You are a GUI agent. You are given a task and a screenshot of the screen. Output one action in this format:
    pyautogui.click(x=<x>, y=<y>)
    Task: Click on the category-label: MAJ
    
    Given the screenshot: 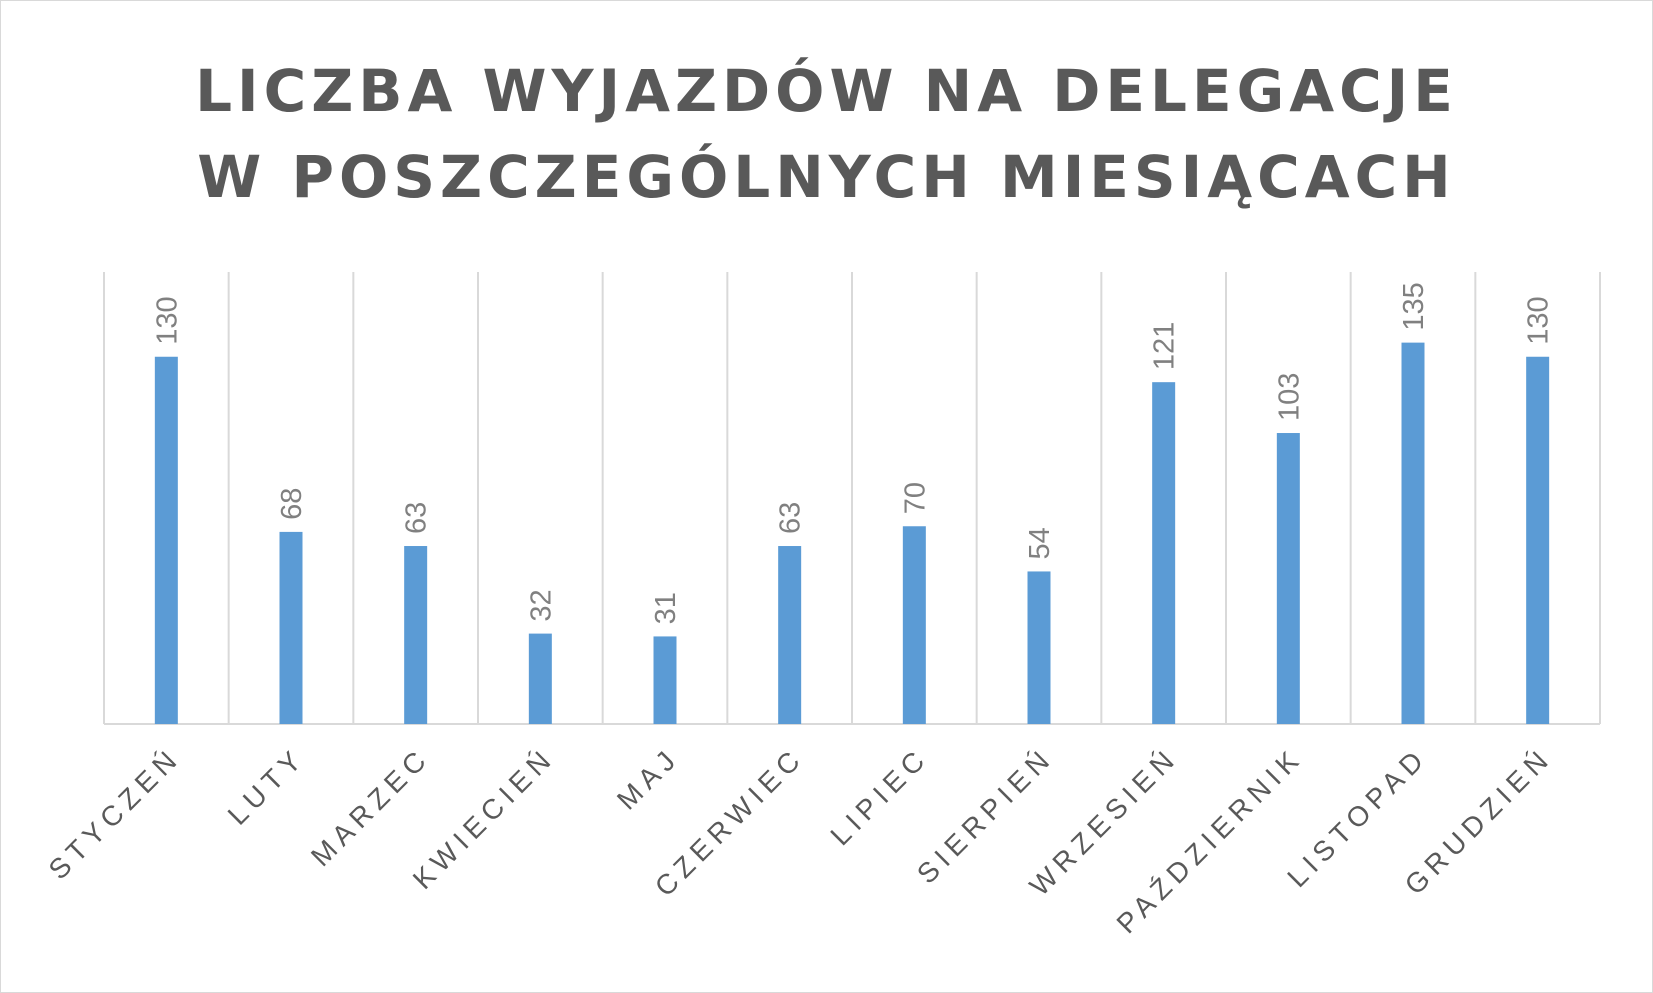 What is the action you would take?
    pyautogui.click(x=648, y=778)
    